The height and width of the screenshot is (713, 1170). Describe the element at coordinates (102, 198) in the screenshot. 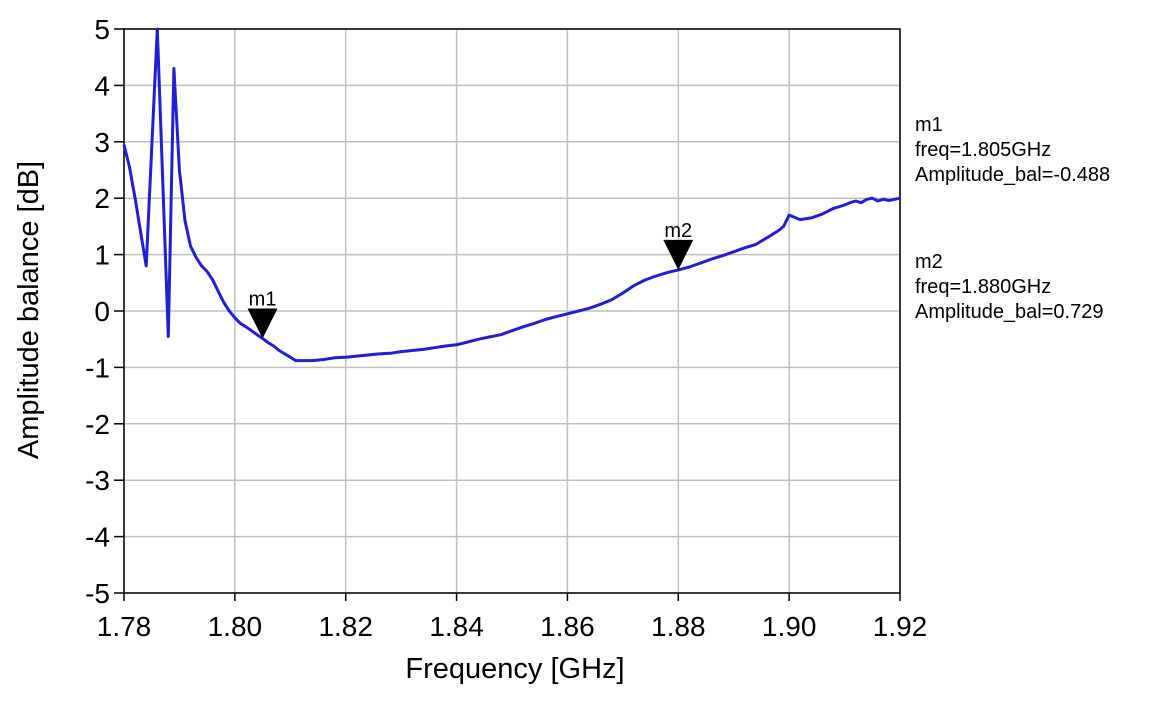

I see `y-tick-label: 2` at that location.